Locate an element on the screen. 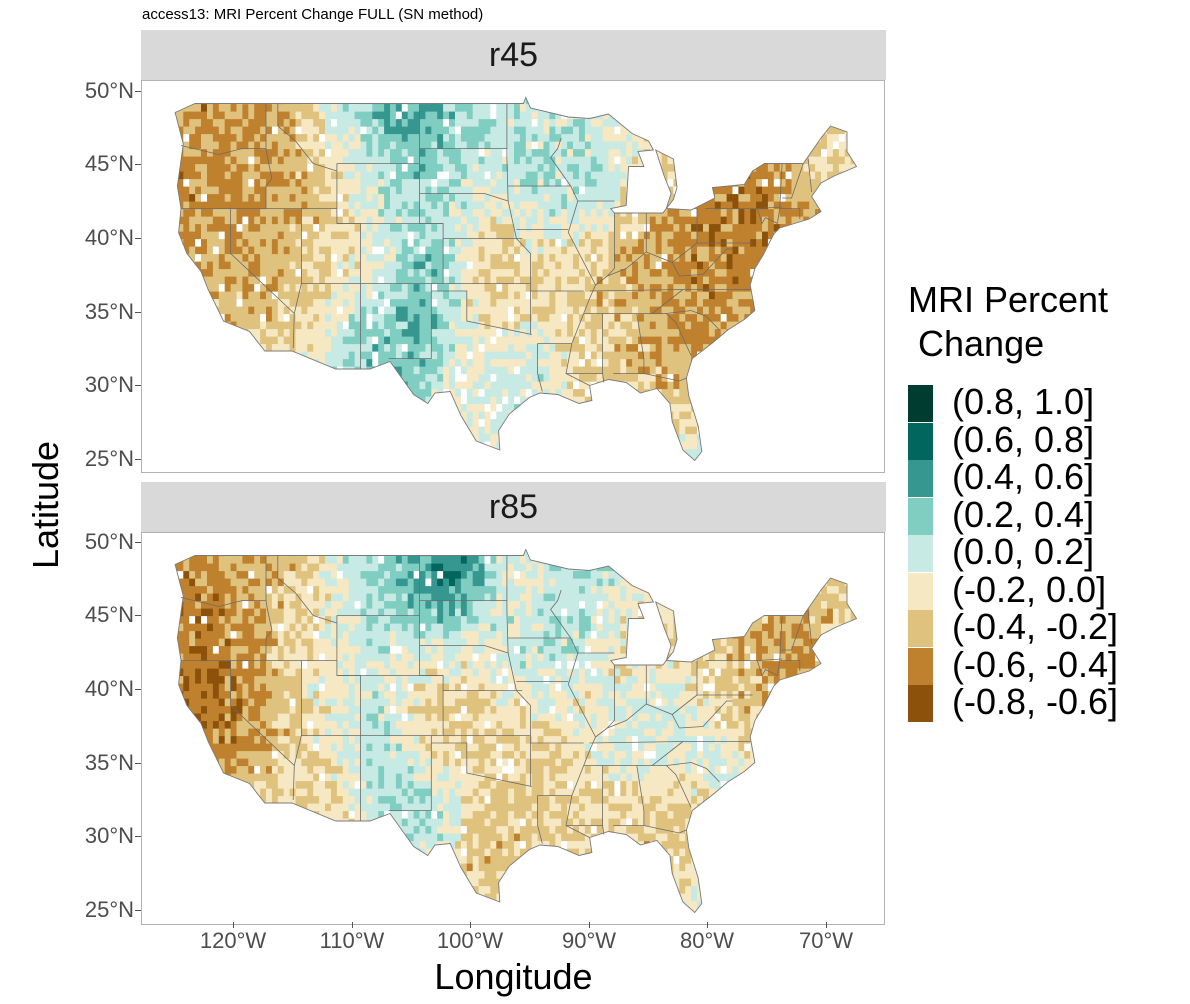 The width and height of the screenshot is (1190, 1004). xtick-120w: 120°W is located at coordinates (233, 940).